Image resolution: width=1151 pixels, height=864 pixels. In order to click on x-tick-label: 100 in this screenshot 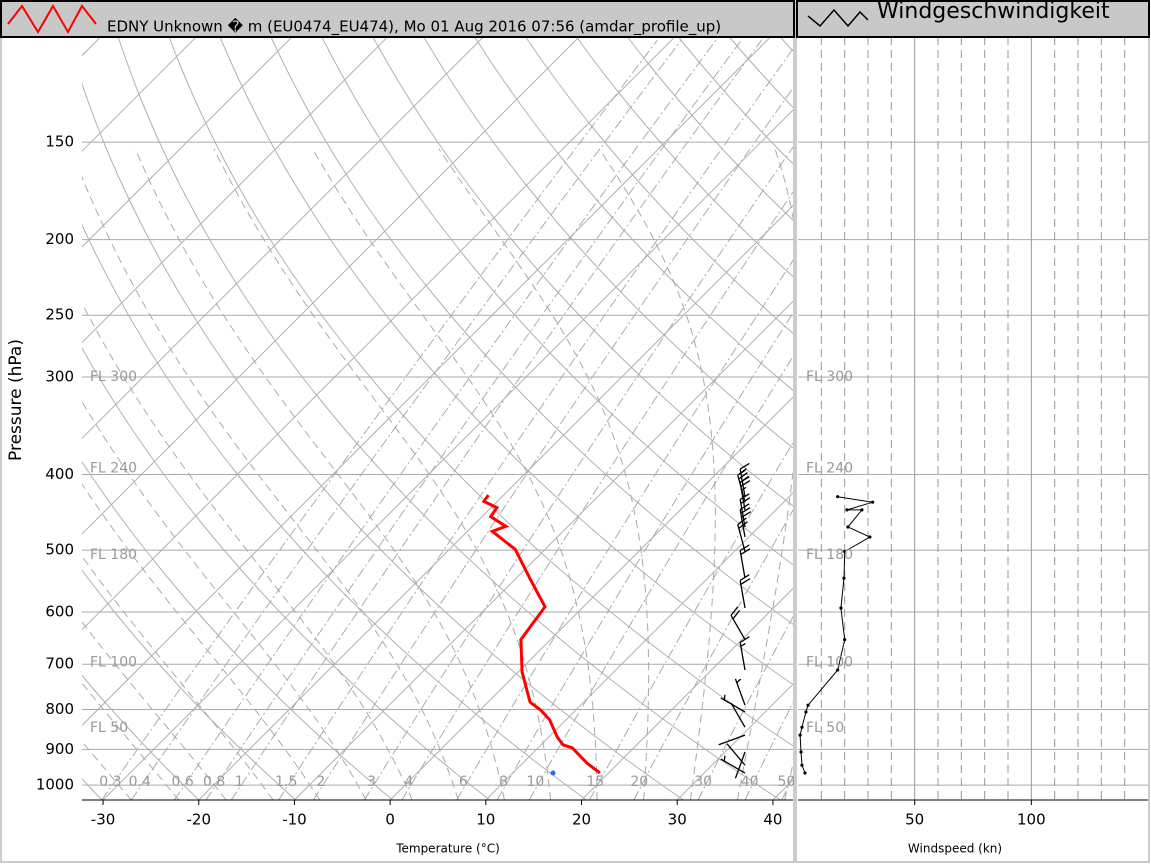, I will do `click(1031, 820)`.